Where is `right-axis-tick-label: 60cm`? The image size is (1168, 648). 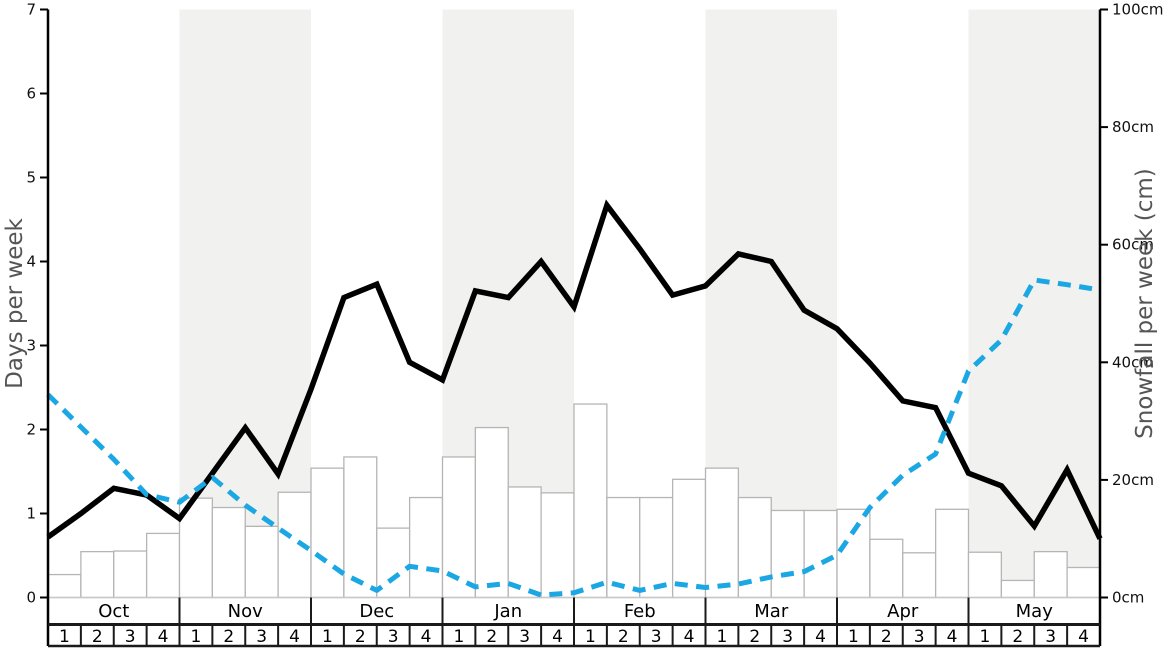
right-axis-tick-label: 60cm is located at coordinates (1133, 245).